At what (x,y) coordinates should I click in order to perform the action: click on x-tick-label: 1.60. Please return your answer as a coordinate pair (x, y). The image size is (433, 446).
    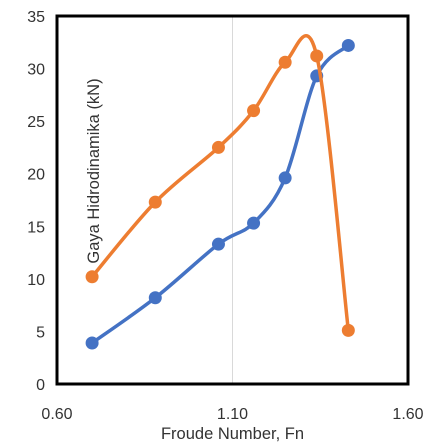
    Looking at the image, I should click on (407, 414).